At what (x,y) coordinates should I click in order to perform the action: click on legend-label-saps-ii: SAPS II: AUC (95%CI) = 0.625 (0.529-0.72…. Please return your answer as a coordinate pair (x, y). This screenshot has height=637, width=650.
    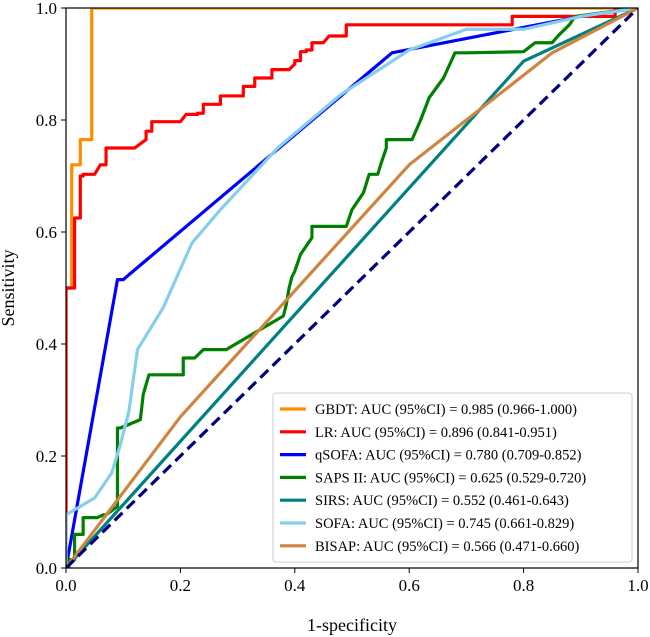
    Looking at the image, I should click on (450, 478).